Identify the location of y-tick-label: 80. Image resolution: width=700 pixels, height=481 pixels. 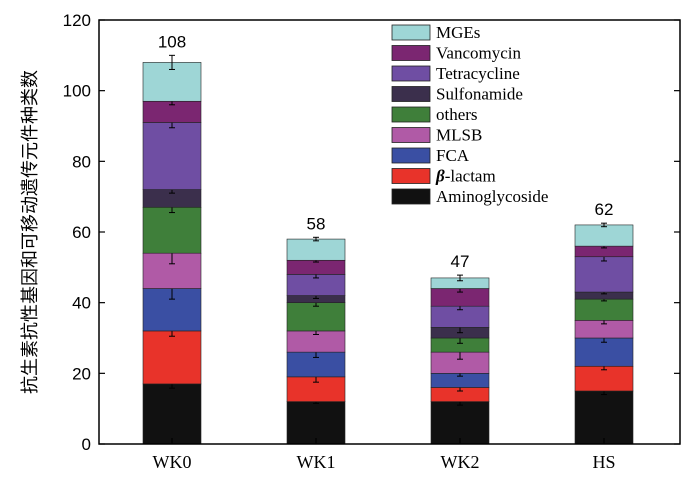
(81, 161).